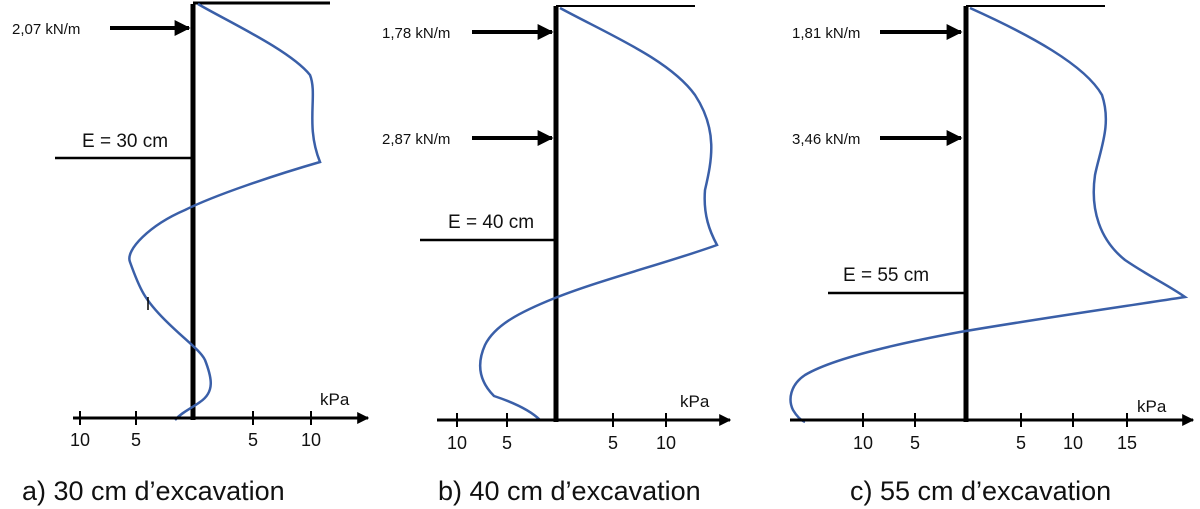 This screenshot has height=509, width=1200. What do you see at coordinates (569, 491) in the screenshot?
I see `panel-caption: b) 40 cm d’excavation` at bounding box center [569, 491].